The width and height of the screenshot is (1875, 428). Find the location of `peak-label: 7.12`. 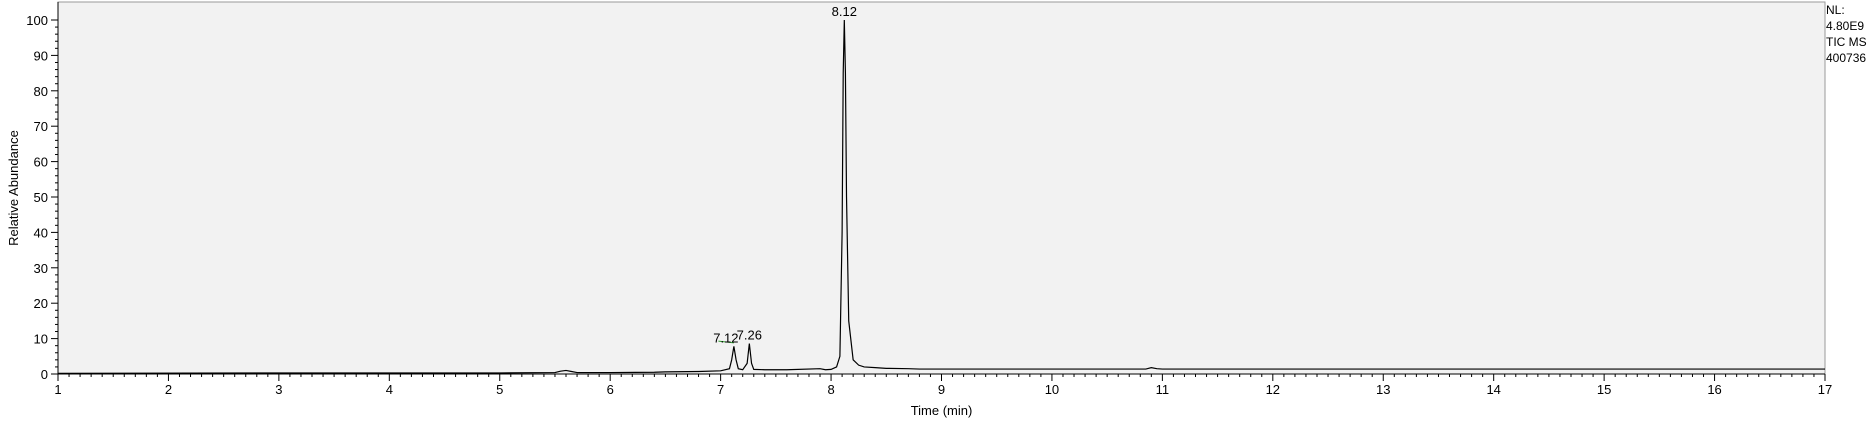

peak-label: 7.12 is located at coordinates (725, 337).